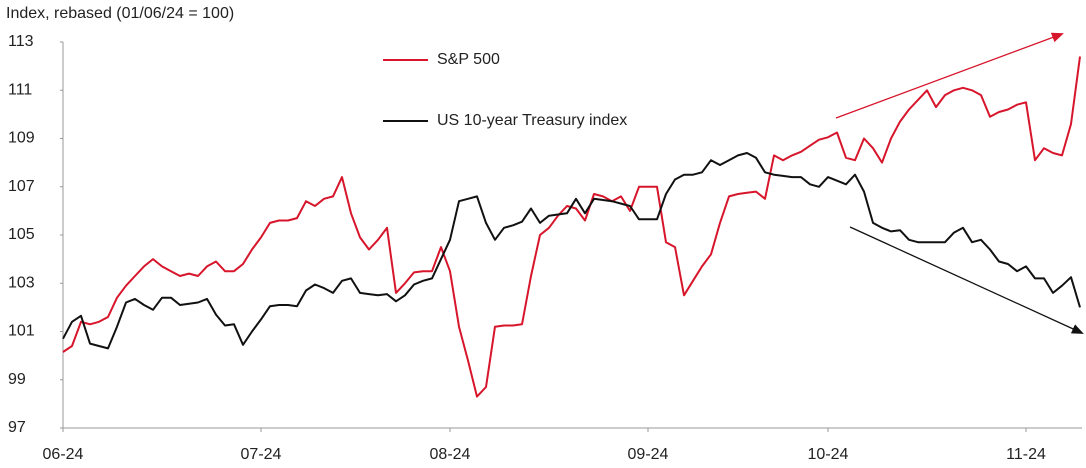 Image resolution: width=1086 pixels, height=468 pixels. I want to click on legend-label: US 10-year Treasury index, so click(532, 120).